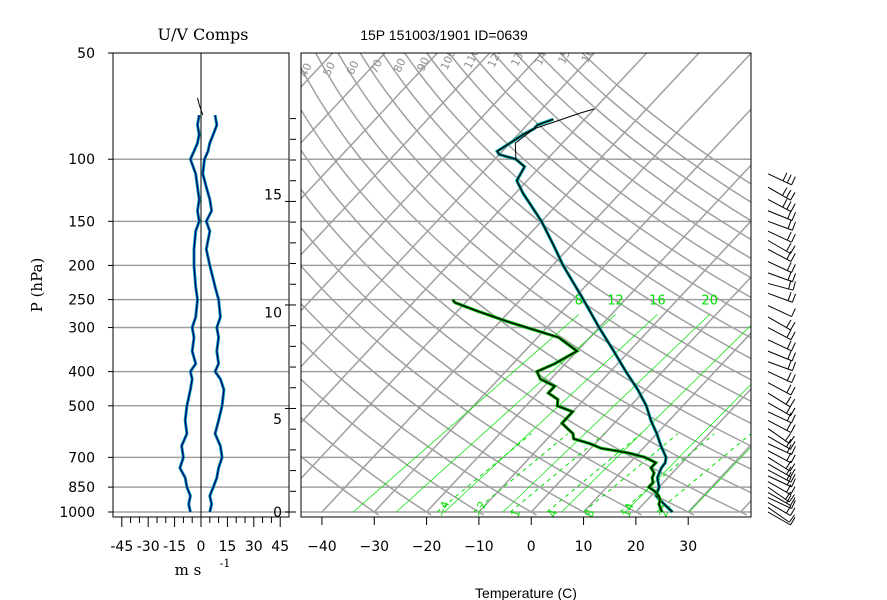  I want to click on uv-y-tick-label: 100, so click(81, 160).